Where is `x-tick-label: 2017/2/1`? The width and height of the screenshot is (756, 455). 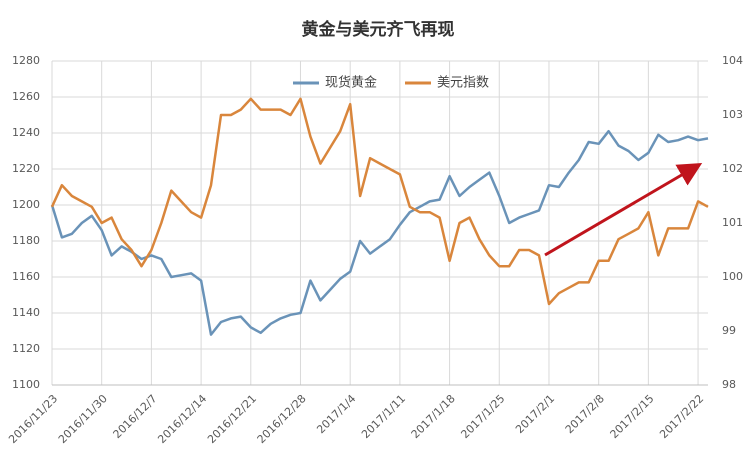
x-tick-label: 2017/2/1 is located at coordinates (535, 414).